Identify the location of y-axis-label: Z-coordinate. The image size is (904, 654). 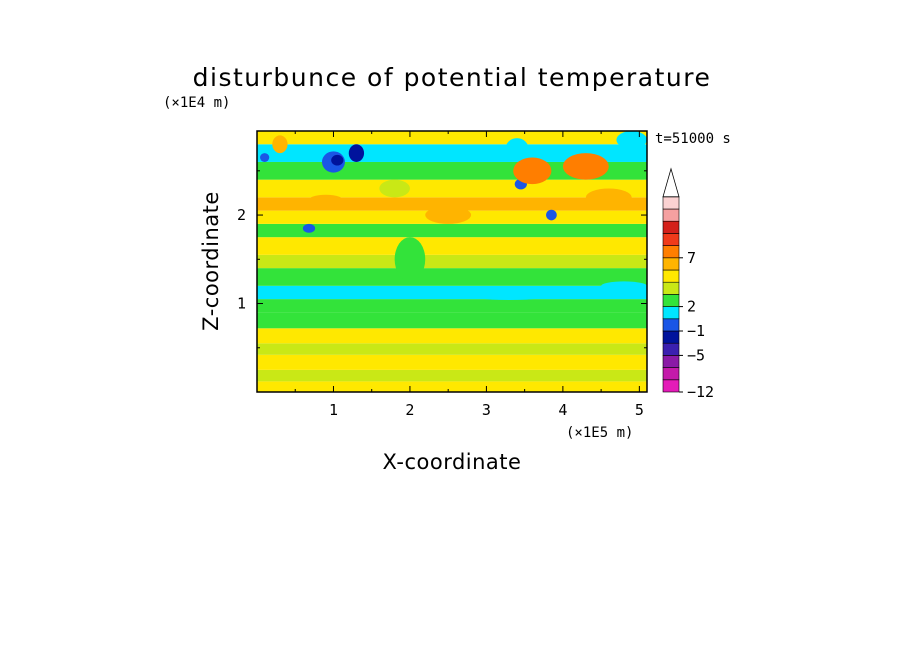
(211, 261).